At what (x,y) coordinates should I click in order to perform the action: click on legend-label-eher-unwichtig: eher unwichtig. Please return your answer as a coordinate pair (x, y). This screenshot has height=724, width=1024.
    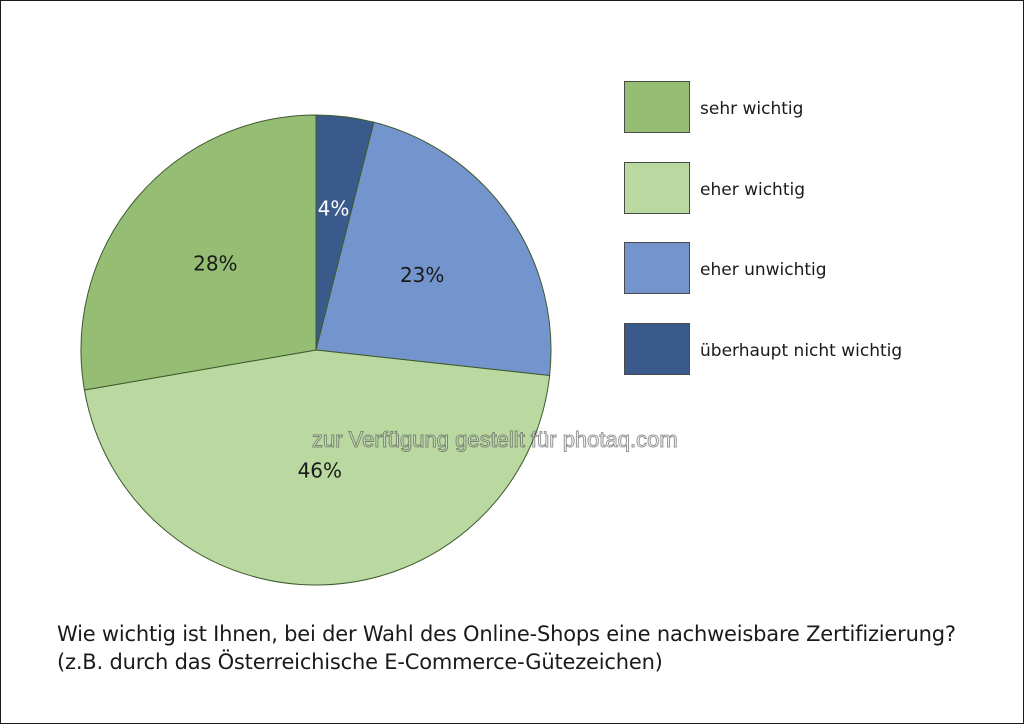
    Looking at the image, I should click on (763, 270).